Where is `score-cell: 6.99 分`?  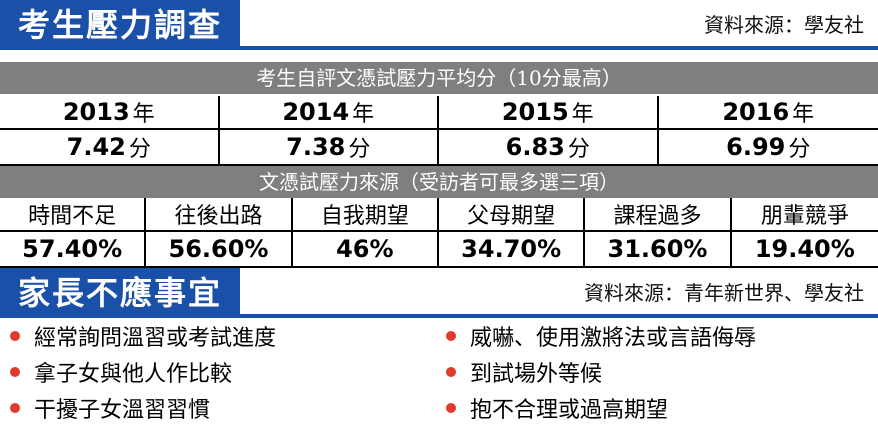 score-cell: 6.99 分 is located at coordinates (768, 148).